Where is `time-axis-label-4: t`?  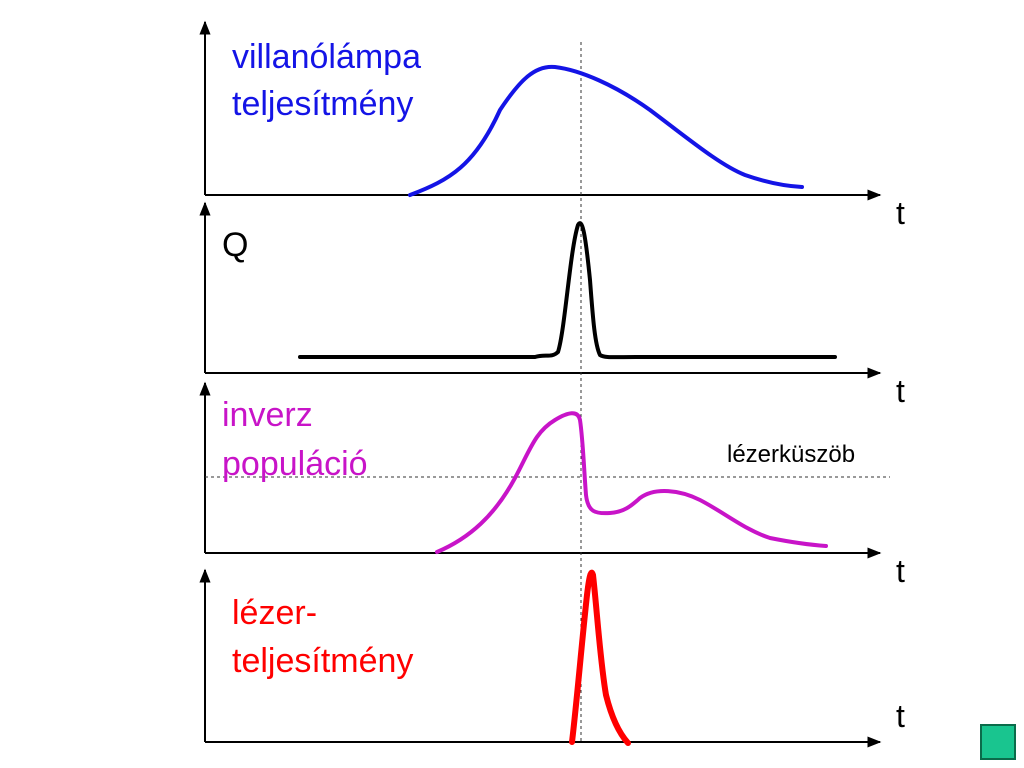
time-axis-label-4: t is located at coordinates (900, 716).